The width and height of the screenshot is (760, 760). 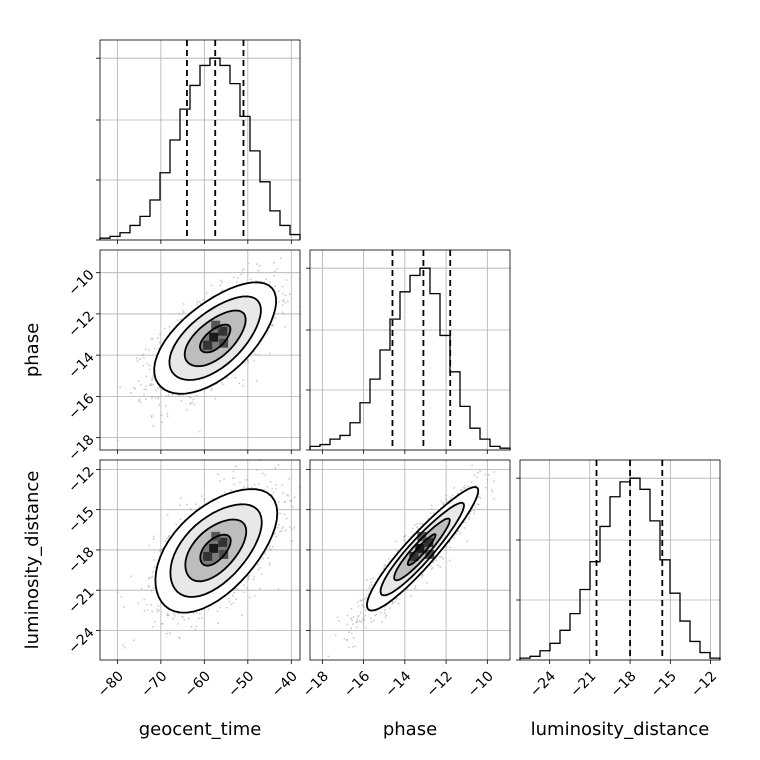 I want to click on x-tick-label: −10, so click(x=481, y=684).